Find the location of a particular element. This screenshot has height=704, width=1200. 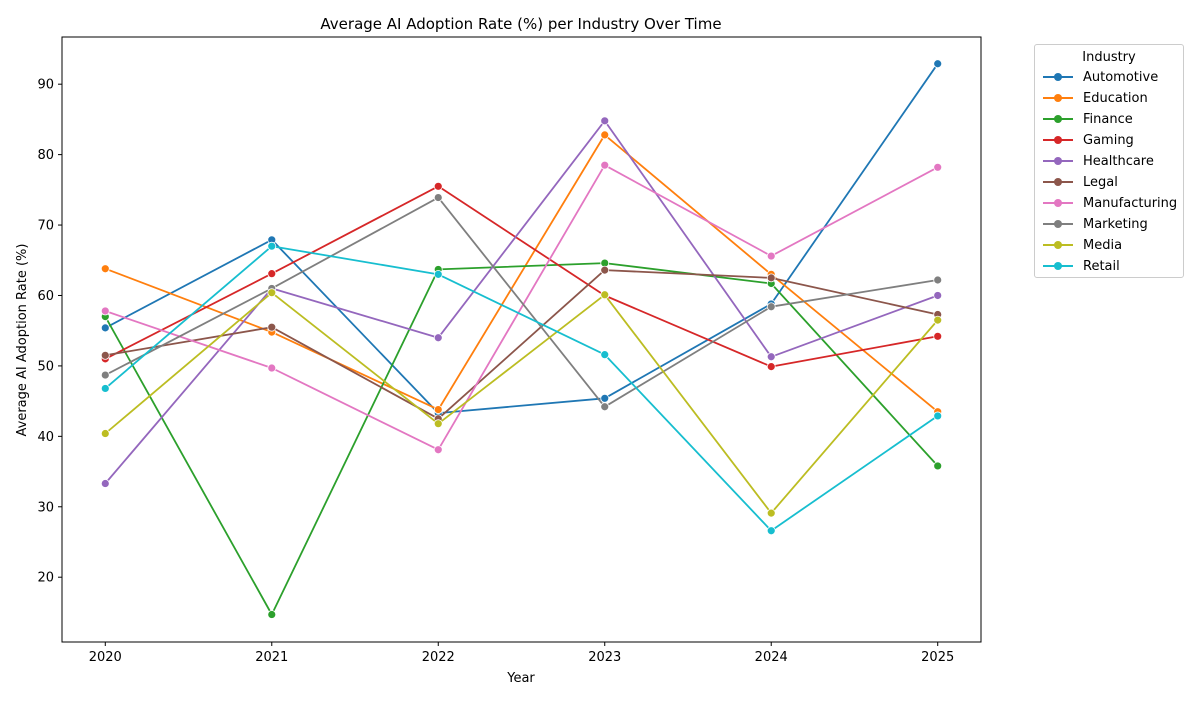

legend-label: Retail is located at coordinates (1101, 266).